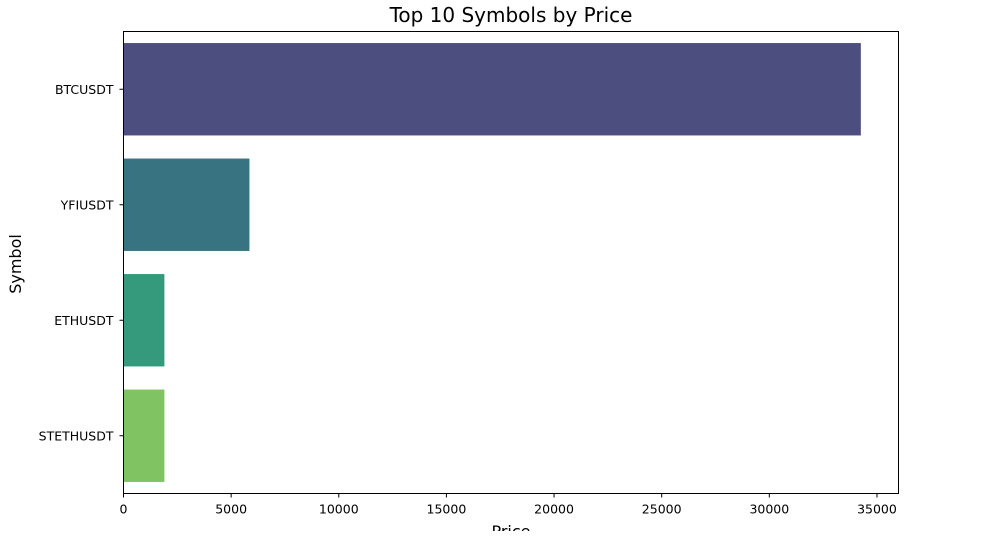 Image resolution: width=994 pixels, height=536 pixels. Describe the element at coordinates (76, 435) in the screenshot. I see `y-tick-label: STETHUSDT` at that location.